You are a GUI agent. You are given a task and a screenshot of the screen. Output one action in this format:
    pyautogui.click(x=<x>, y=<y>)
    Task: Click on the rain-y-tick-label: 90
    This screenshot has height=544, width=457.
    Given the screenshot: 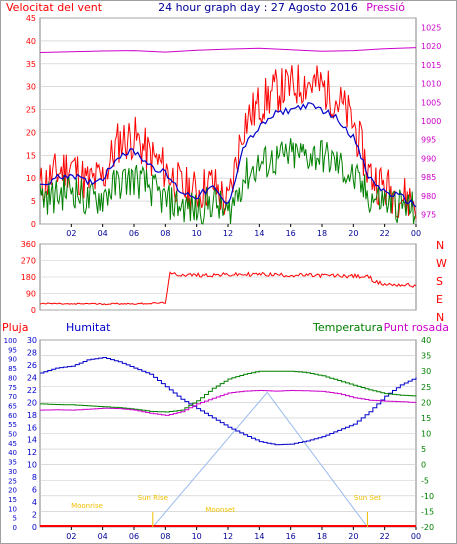 What is the action you would take?
    pyautogui.click(x=12, y=360)
    